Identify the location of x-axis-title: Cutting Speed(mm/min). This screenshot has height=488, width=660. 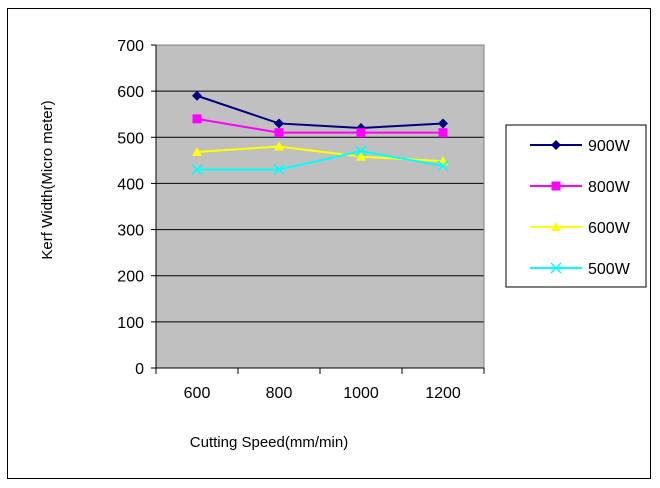
(269, 442).